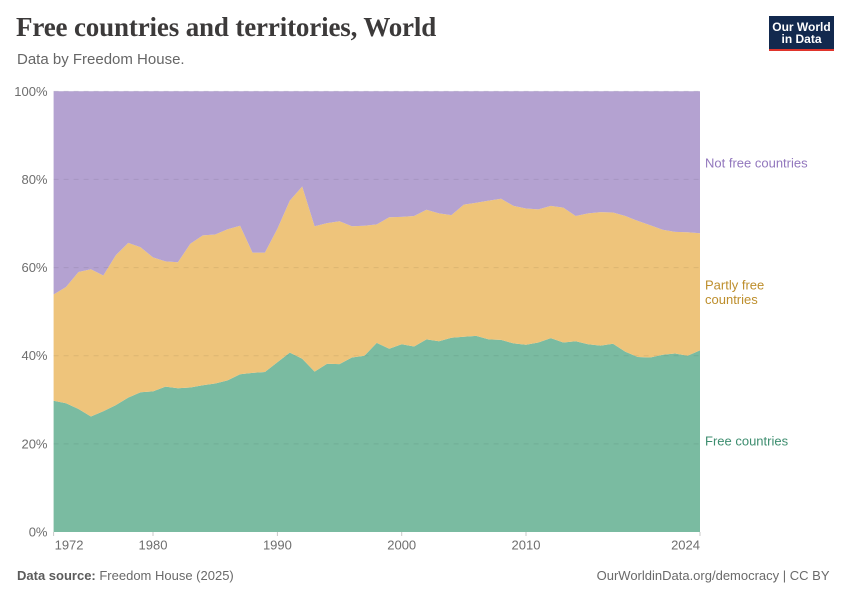 Image resolution: width=850 pixels, height=600 pixels. Describe the element at coordinates (756, 163) in the screenshot. I see `svg-text: Not free countries` at that location.